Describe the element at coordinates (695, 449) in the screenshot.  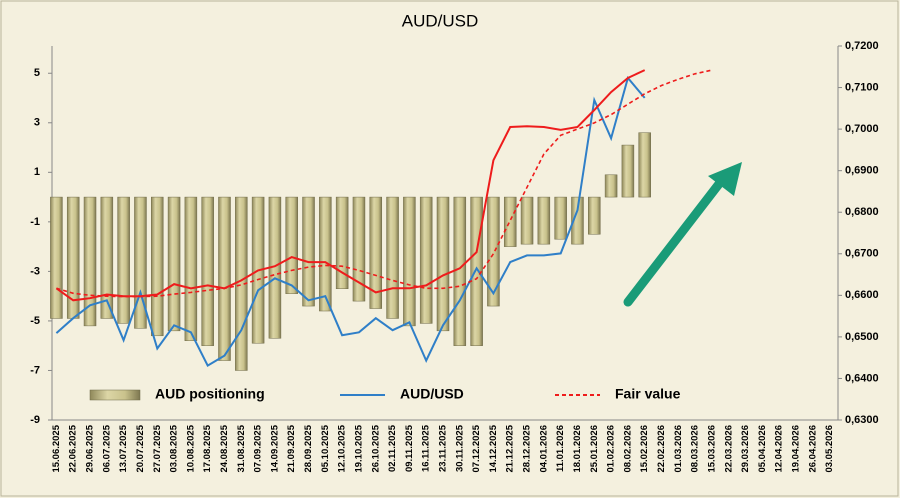
I see `x-tick-label: 08.03.2026` at that location.